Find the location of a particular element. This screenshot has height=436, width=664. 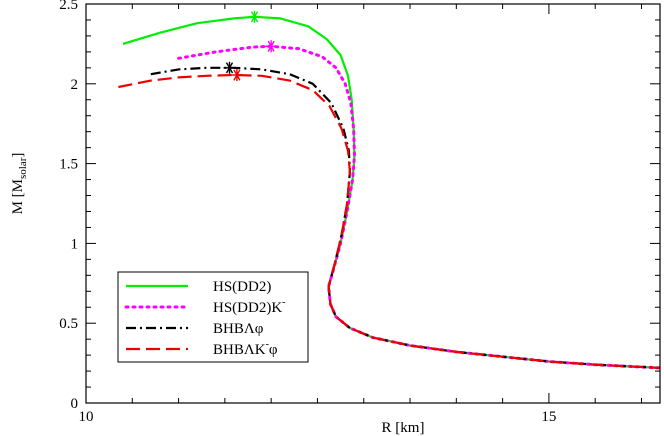

legend-label-bhb-lambda-k-phi: BHBΛK-φ is located at coordinates (245, 348).